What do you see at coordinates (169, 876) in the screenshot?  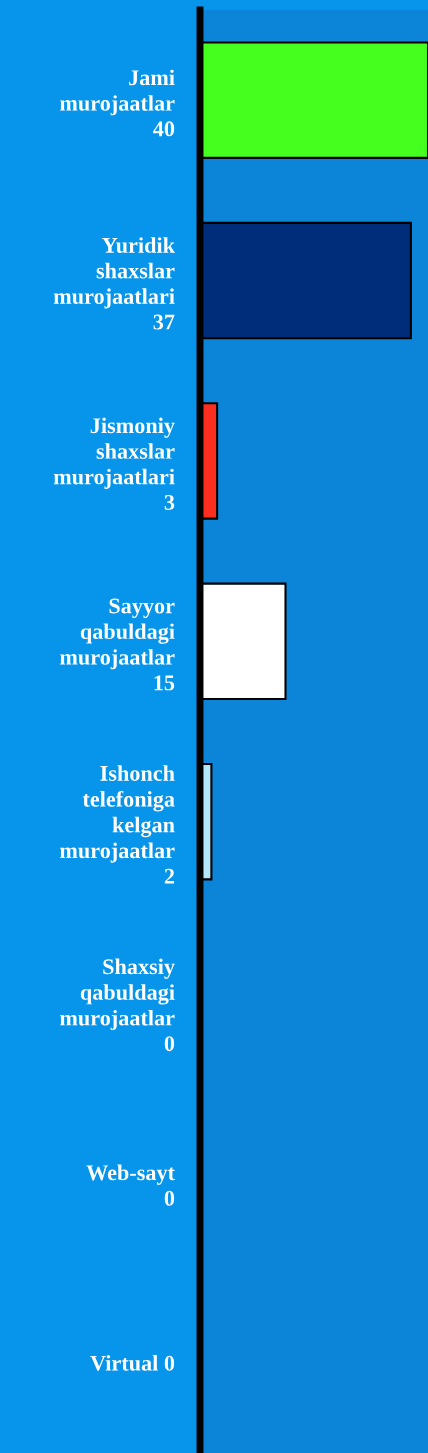 I see `data-label: 2` at bounding box center [169, 876].